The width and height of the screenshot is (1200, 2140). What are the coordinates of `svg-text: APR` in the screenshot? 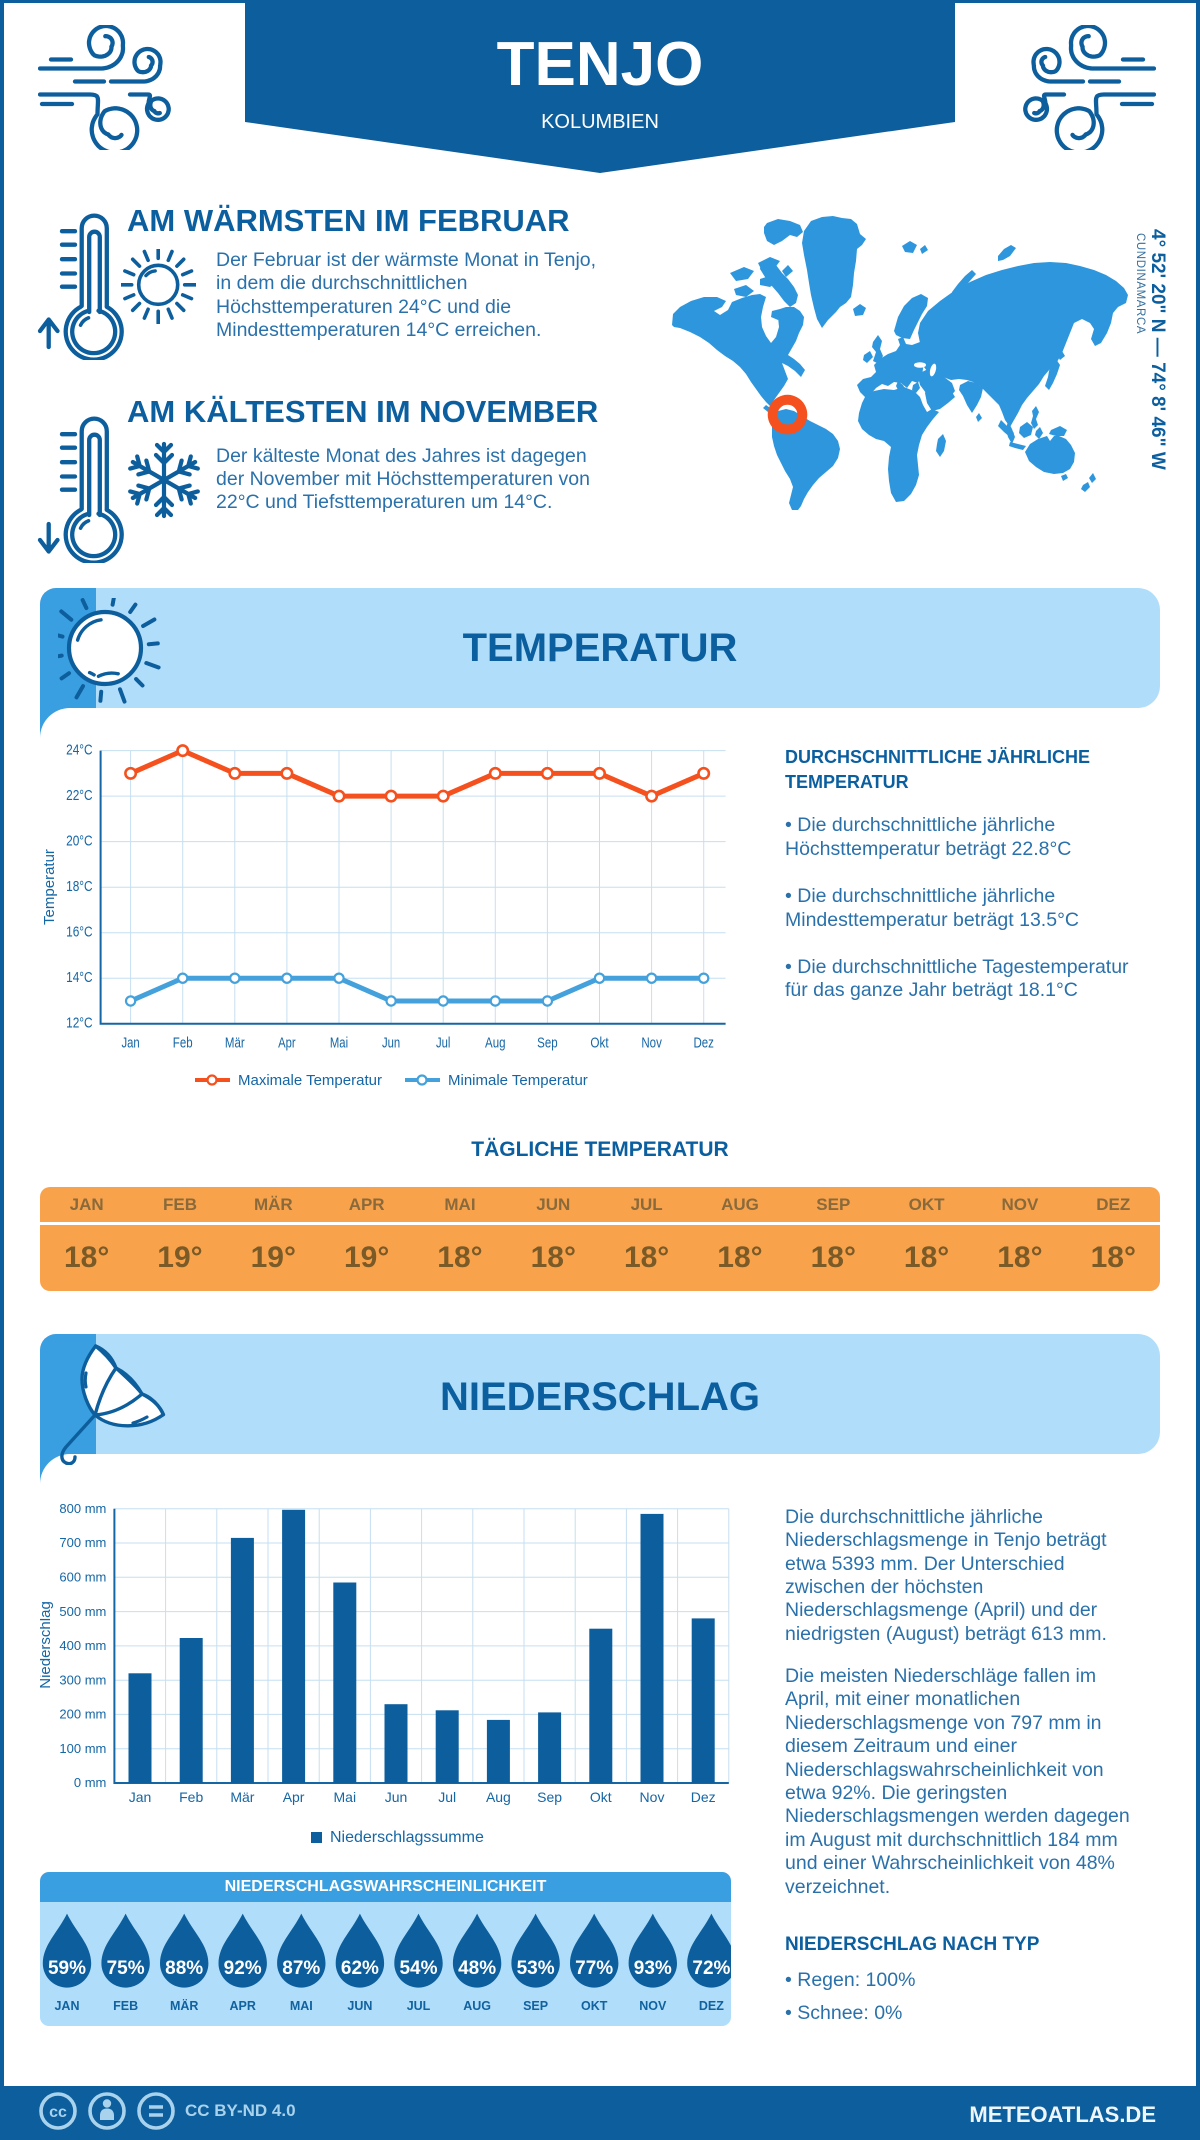 It's located at (242, 2006).